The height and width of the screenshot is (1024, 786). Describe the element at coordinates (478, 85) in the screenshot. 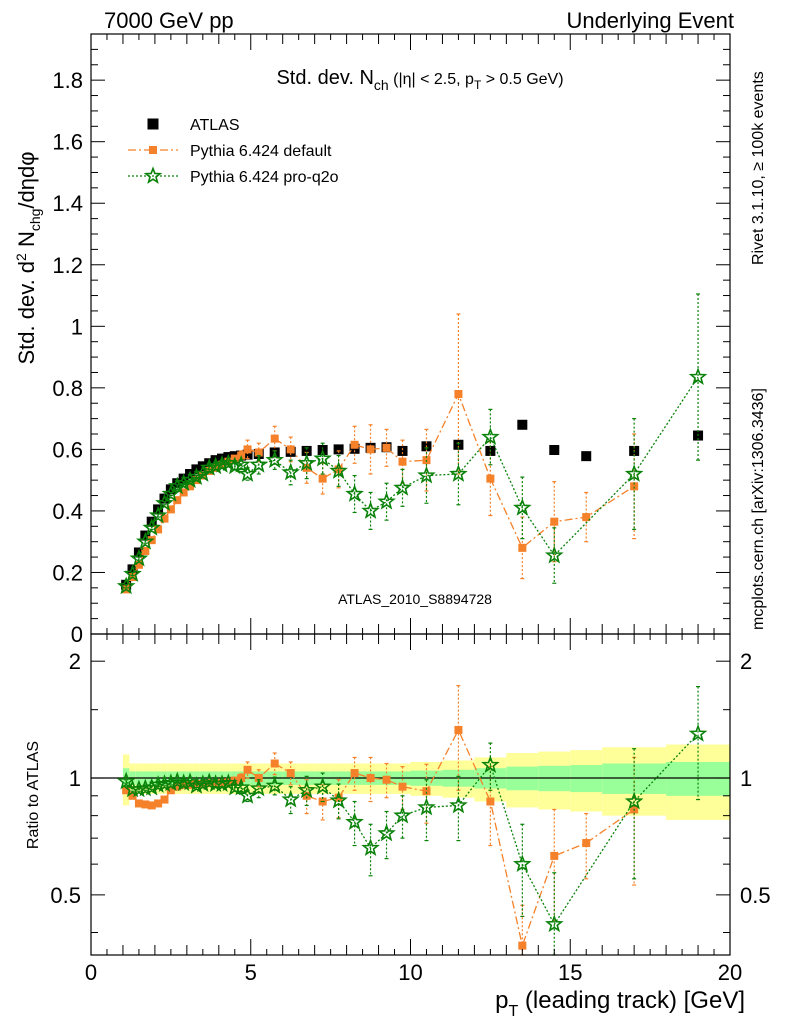

I see `title-sub: T` at that location.